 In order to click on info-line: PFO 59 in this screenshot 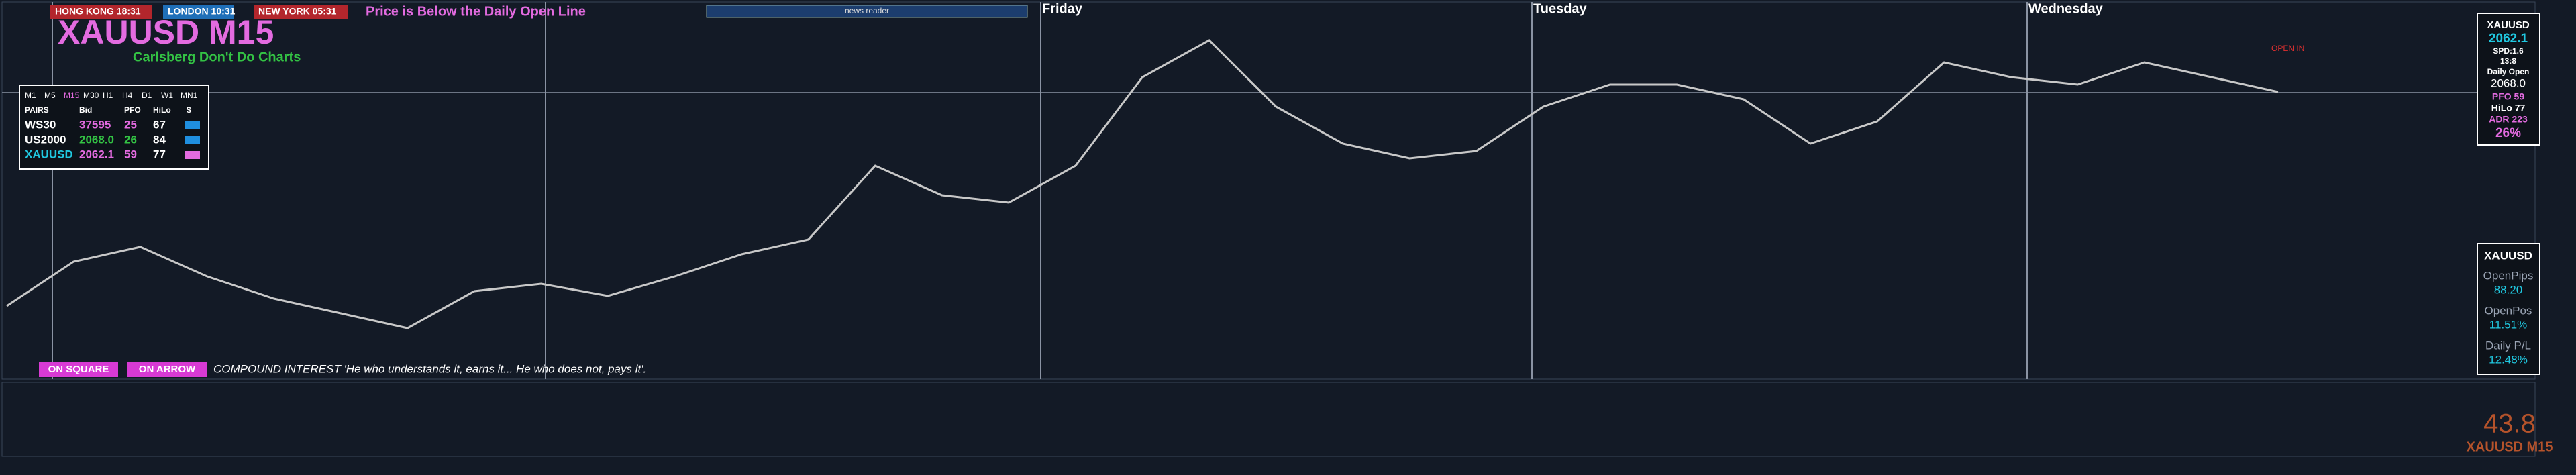, I will do `click(2508, 96)`.